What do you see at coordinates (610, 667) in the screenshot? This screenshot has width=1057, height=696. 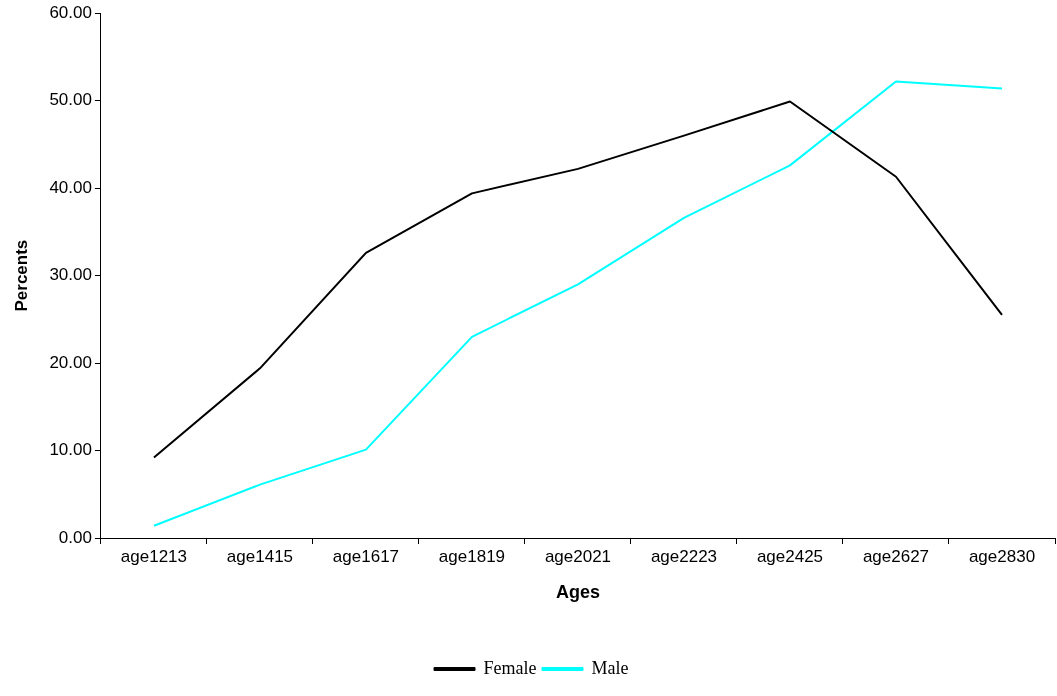 I see `legend-label: Male` at bounding box center [610, 667].